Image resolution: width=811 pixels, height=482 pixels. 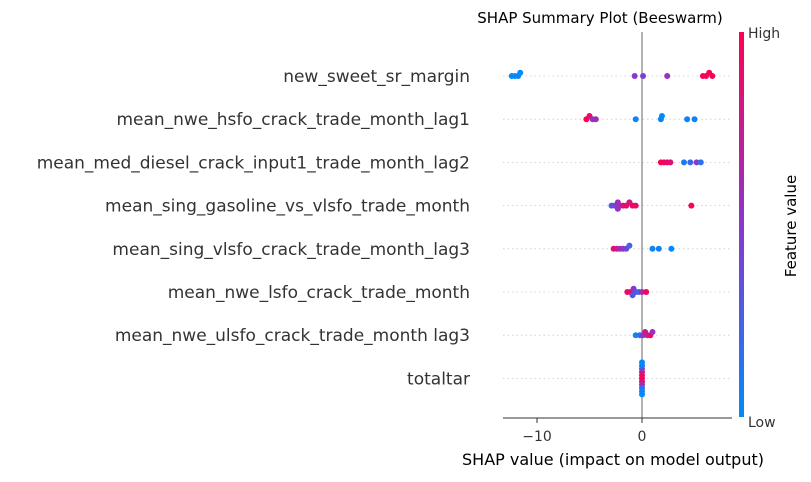 What do you see at coordinates (642, 437) in the screenshot?
I see `x-tick-label: 0` at bounding box center [642, 437].